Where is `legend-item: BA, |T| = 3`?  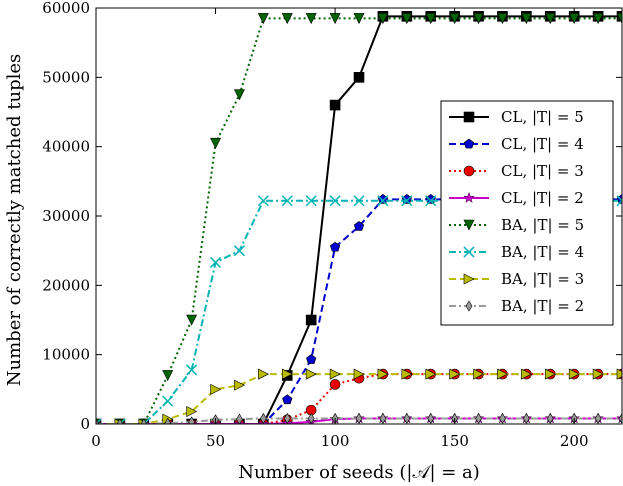
legend-item: BA, |T| = 3 is located at coordinates (516, 279).